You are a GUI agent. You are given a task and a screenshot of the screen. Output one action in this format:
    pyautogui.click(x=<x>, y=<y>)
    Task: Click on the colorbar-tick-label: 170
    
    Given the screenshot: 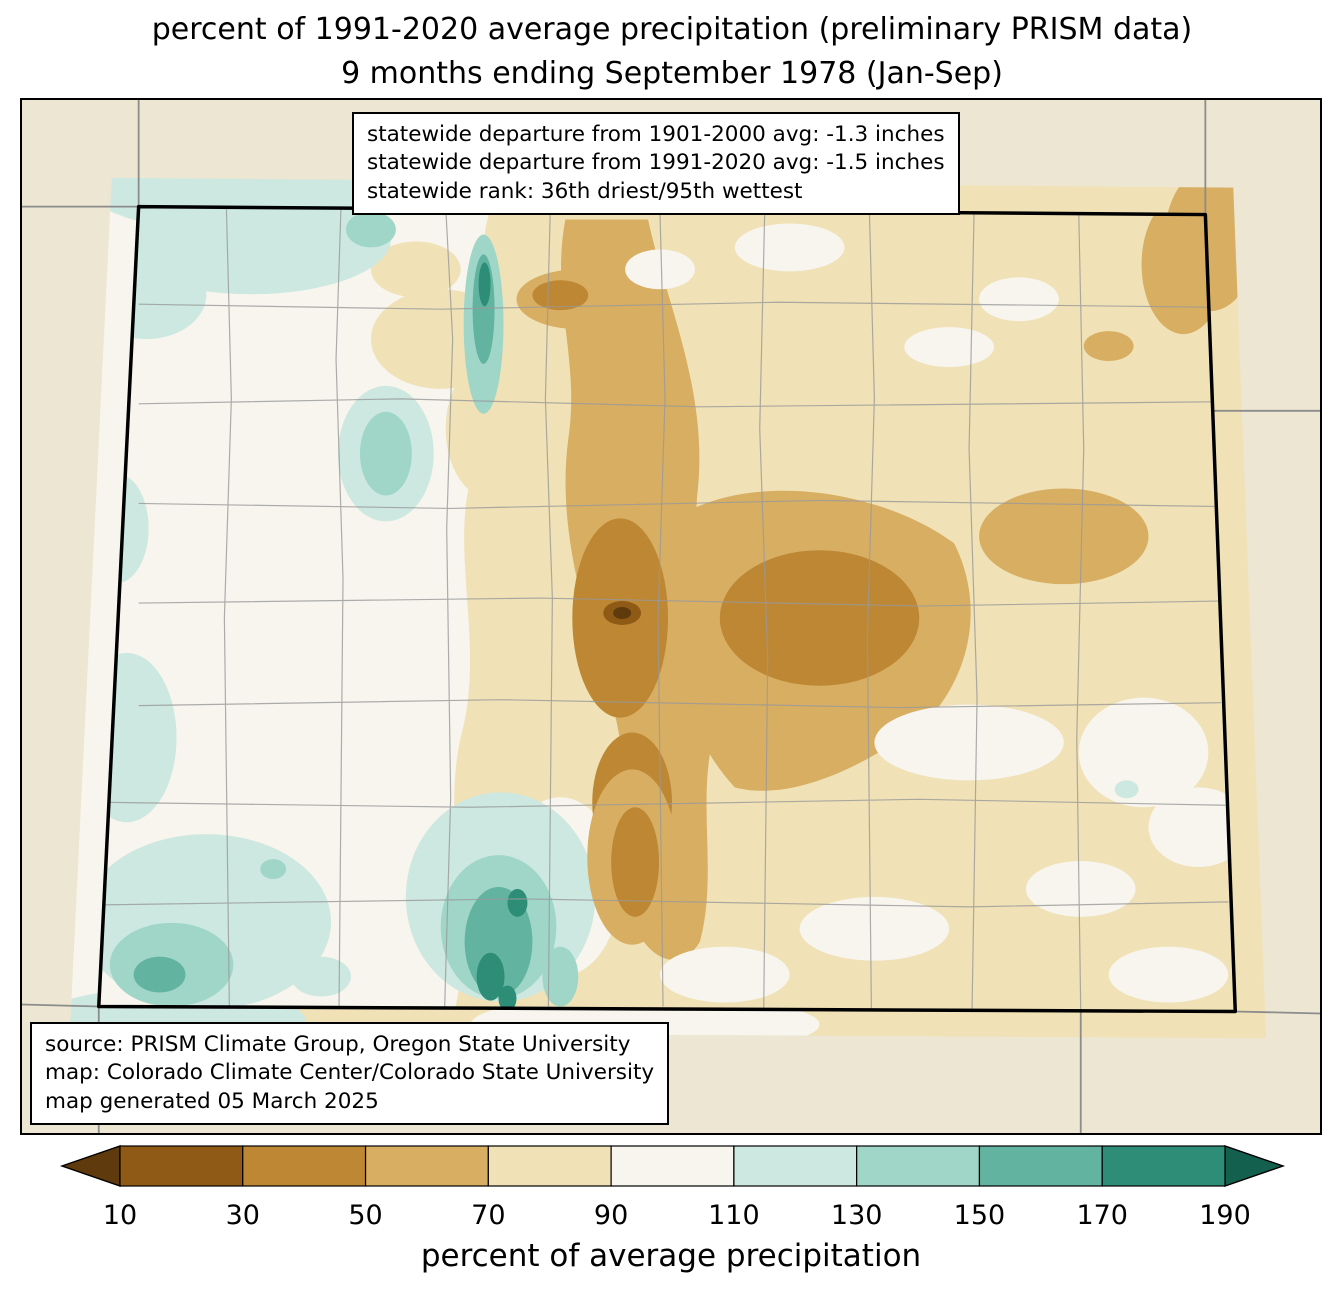 What is the action you would take?
    pyautogui.click(x=1102, y=1215)
    